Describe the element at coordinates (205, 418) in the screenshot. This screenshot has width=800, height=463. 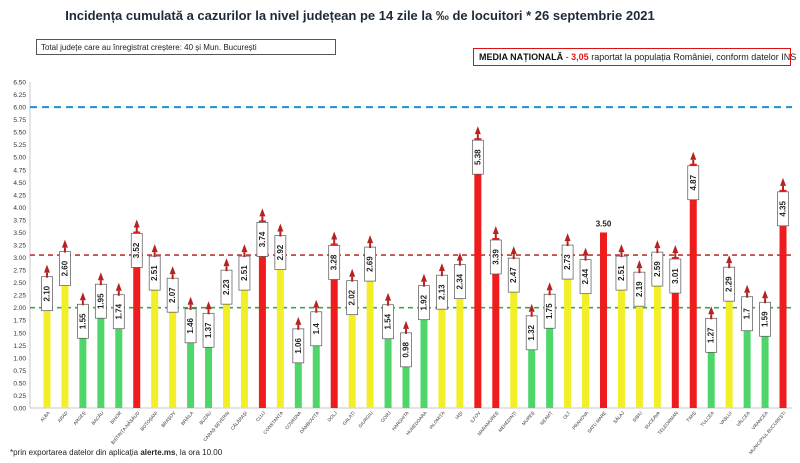
I see `x-tick-label: BUZĂU` at that location.